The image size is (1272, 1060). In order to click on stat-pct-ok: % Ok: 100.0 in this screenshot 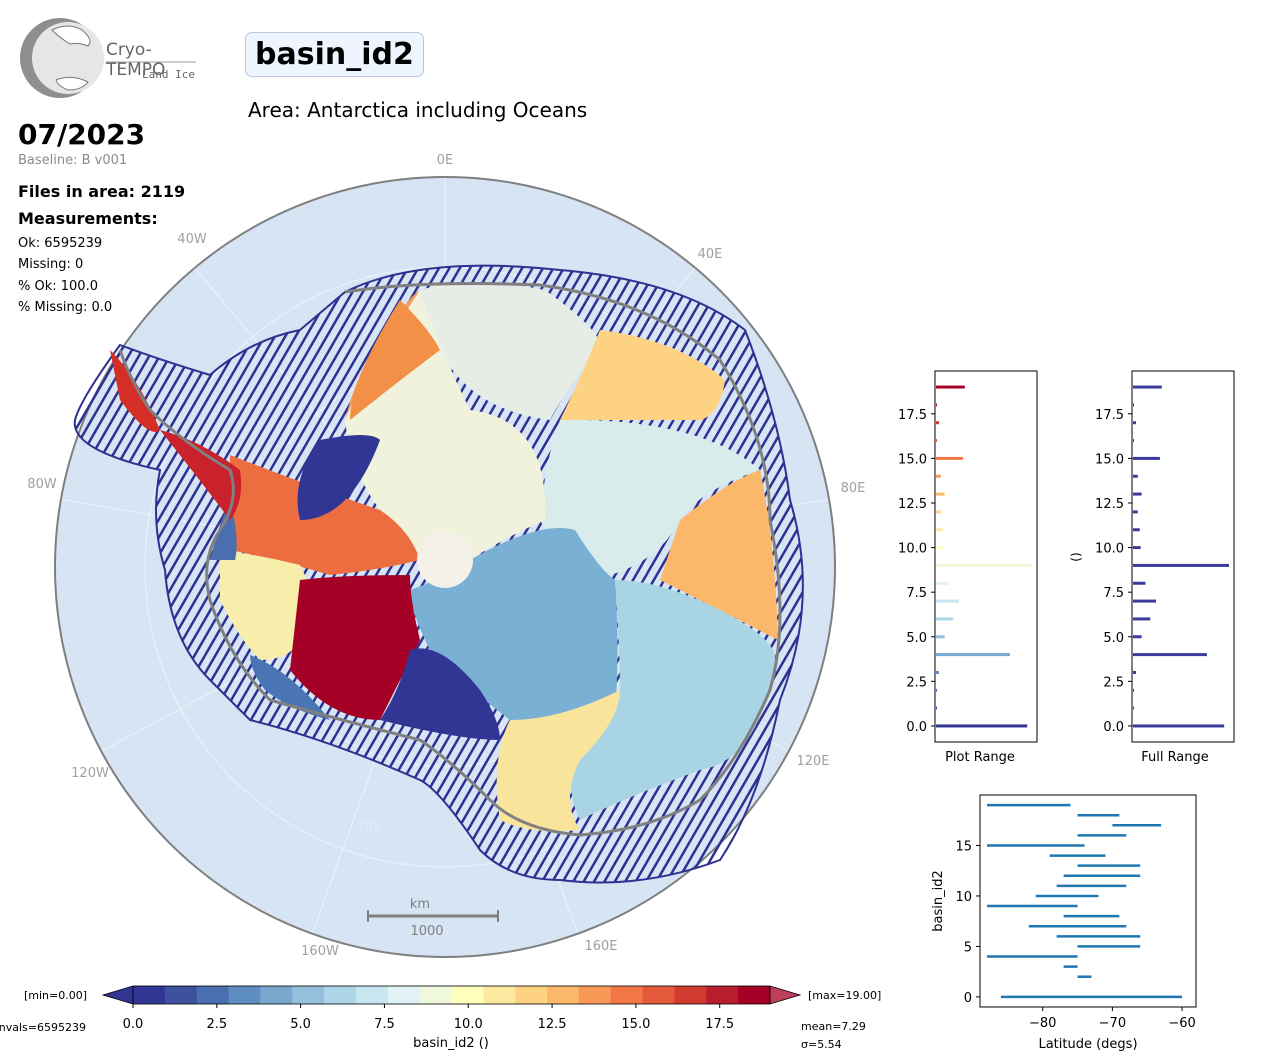, I will do `click(58, 286)`.